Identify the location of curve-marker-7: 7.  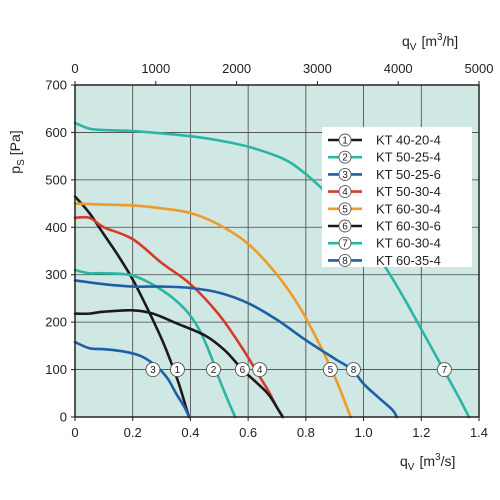
(444, 370).